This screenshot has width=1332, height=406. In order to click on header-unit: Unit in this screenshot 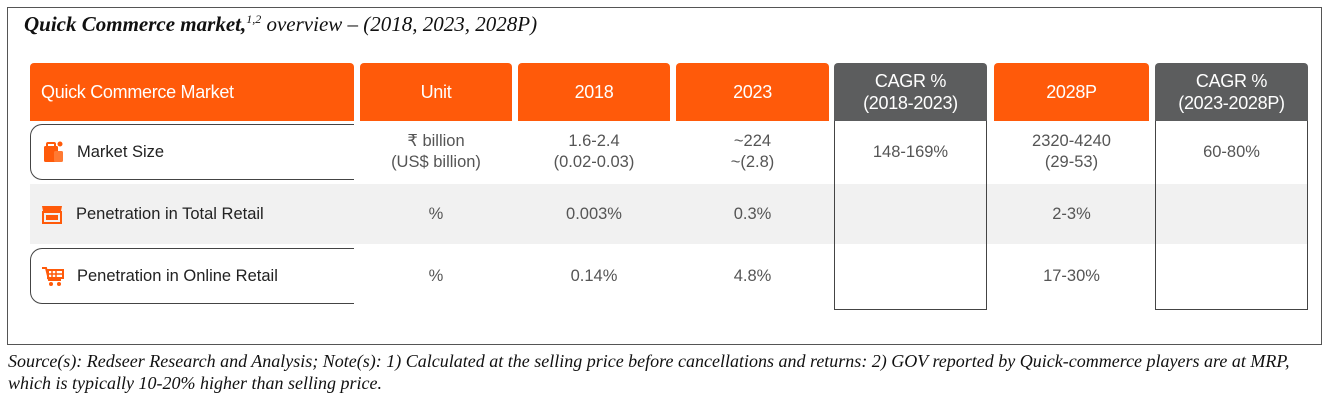, I will do `click(436, 92)`.